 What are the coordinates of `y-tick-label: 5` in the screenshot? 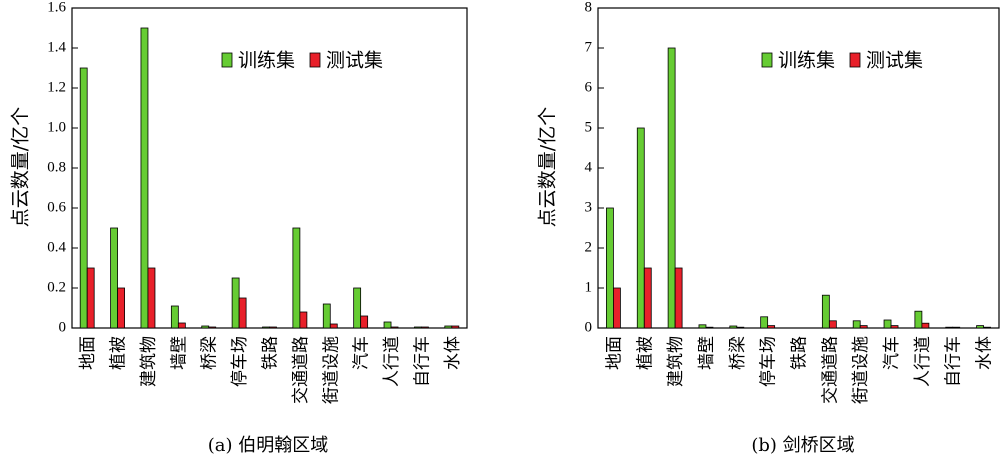 It's located at (589, 127).